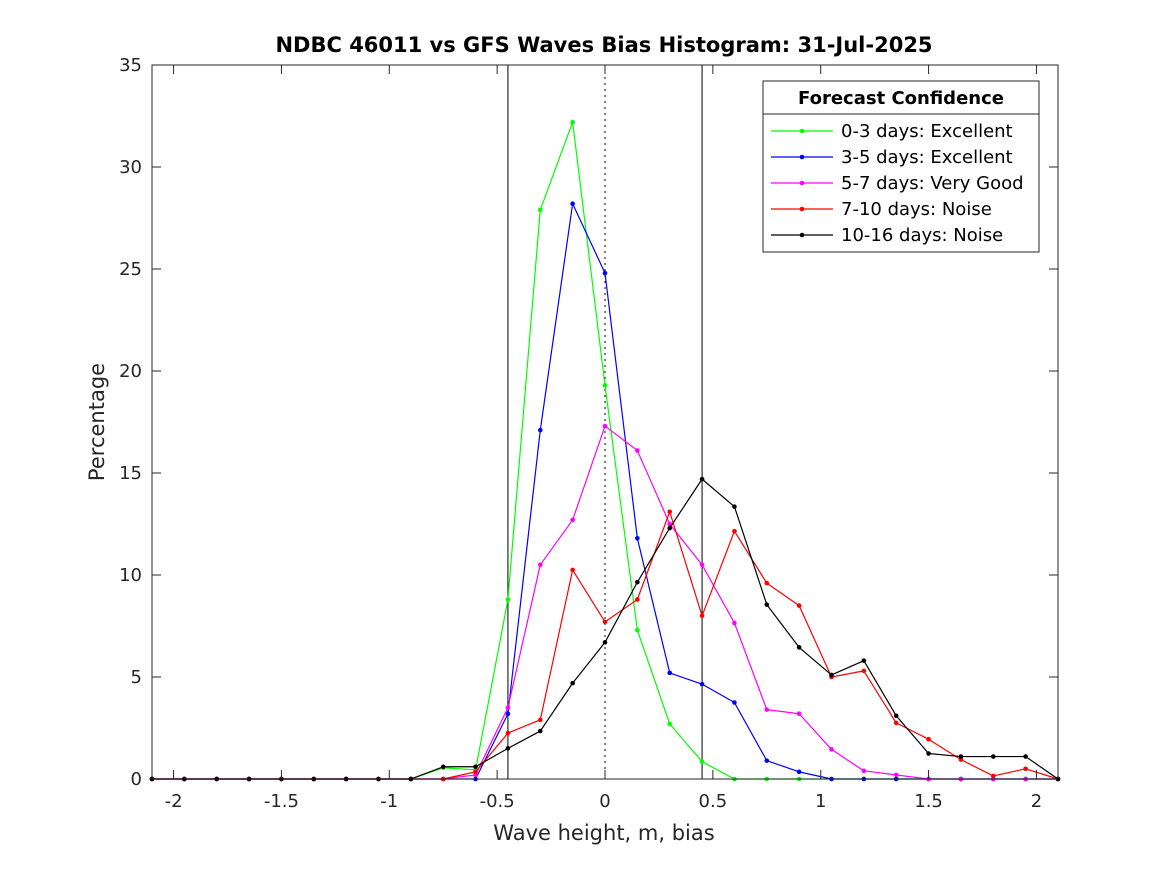 This screenshot has width=1167, height=879. What do you see at coordinates (927, 157) in the screenshot?
I see `legend-label: 3-5 days: Excellent` at bounding box center [927, 157].